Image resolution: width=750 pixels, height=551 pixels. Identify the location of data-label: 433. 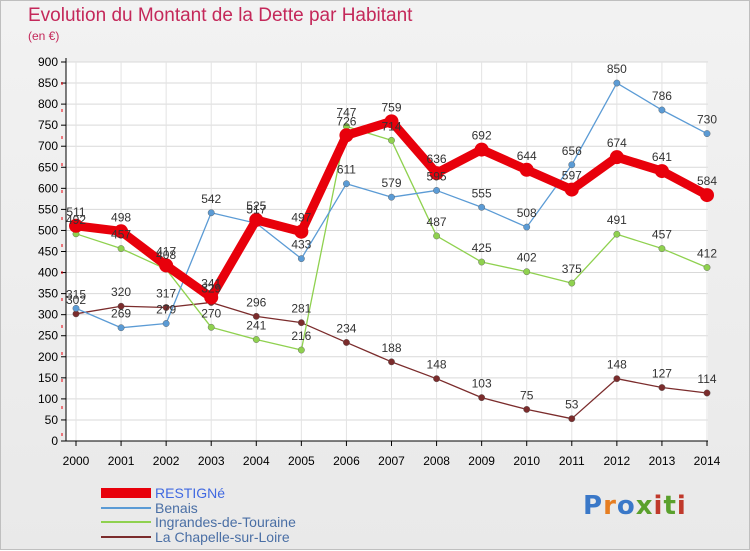
(301, 245).